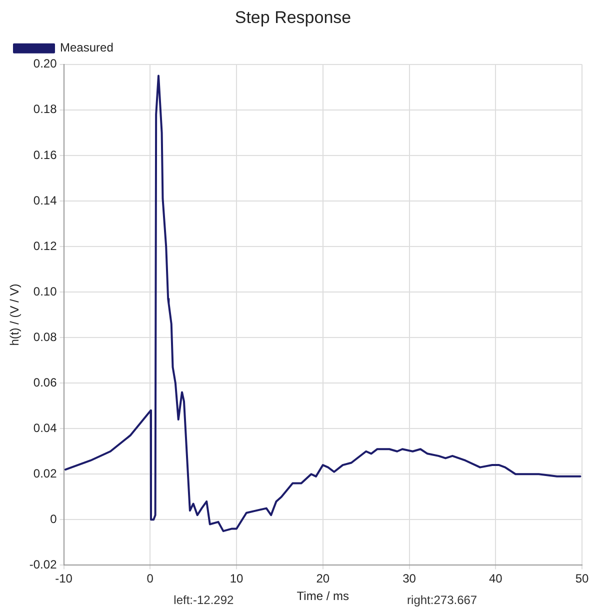 The width and height of the screenshot is (592, 610). I want to click on y-tick-label: 0.08, so click(45, 337).